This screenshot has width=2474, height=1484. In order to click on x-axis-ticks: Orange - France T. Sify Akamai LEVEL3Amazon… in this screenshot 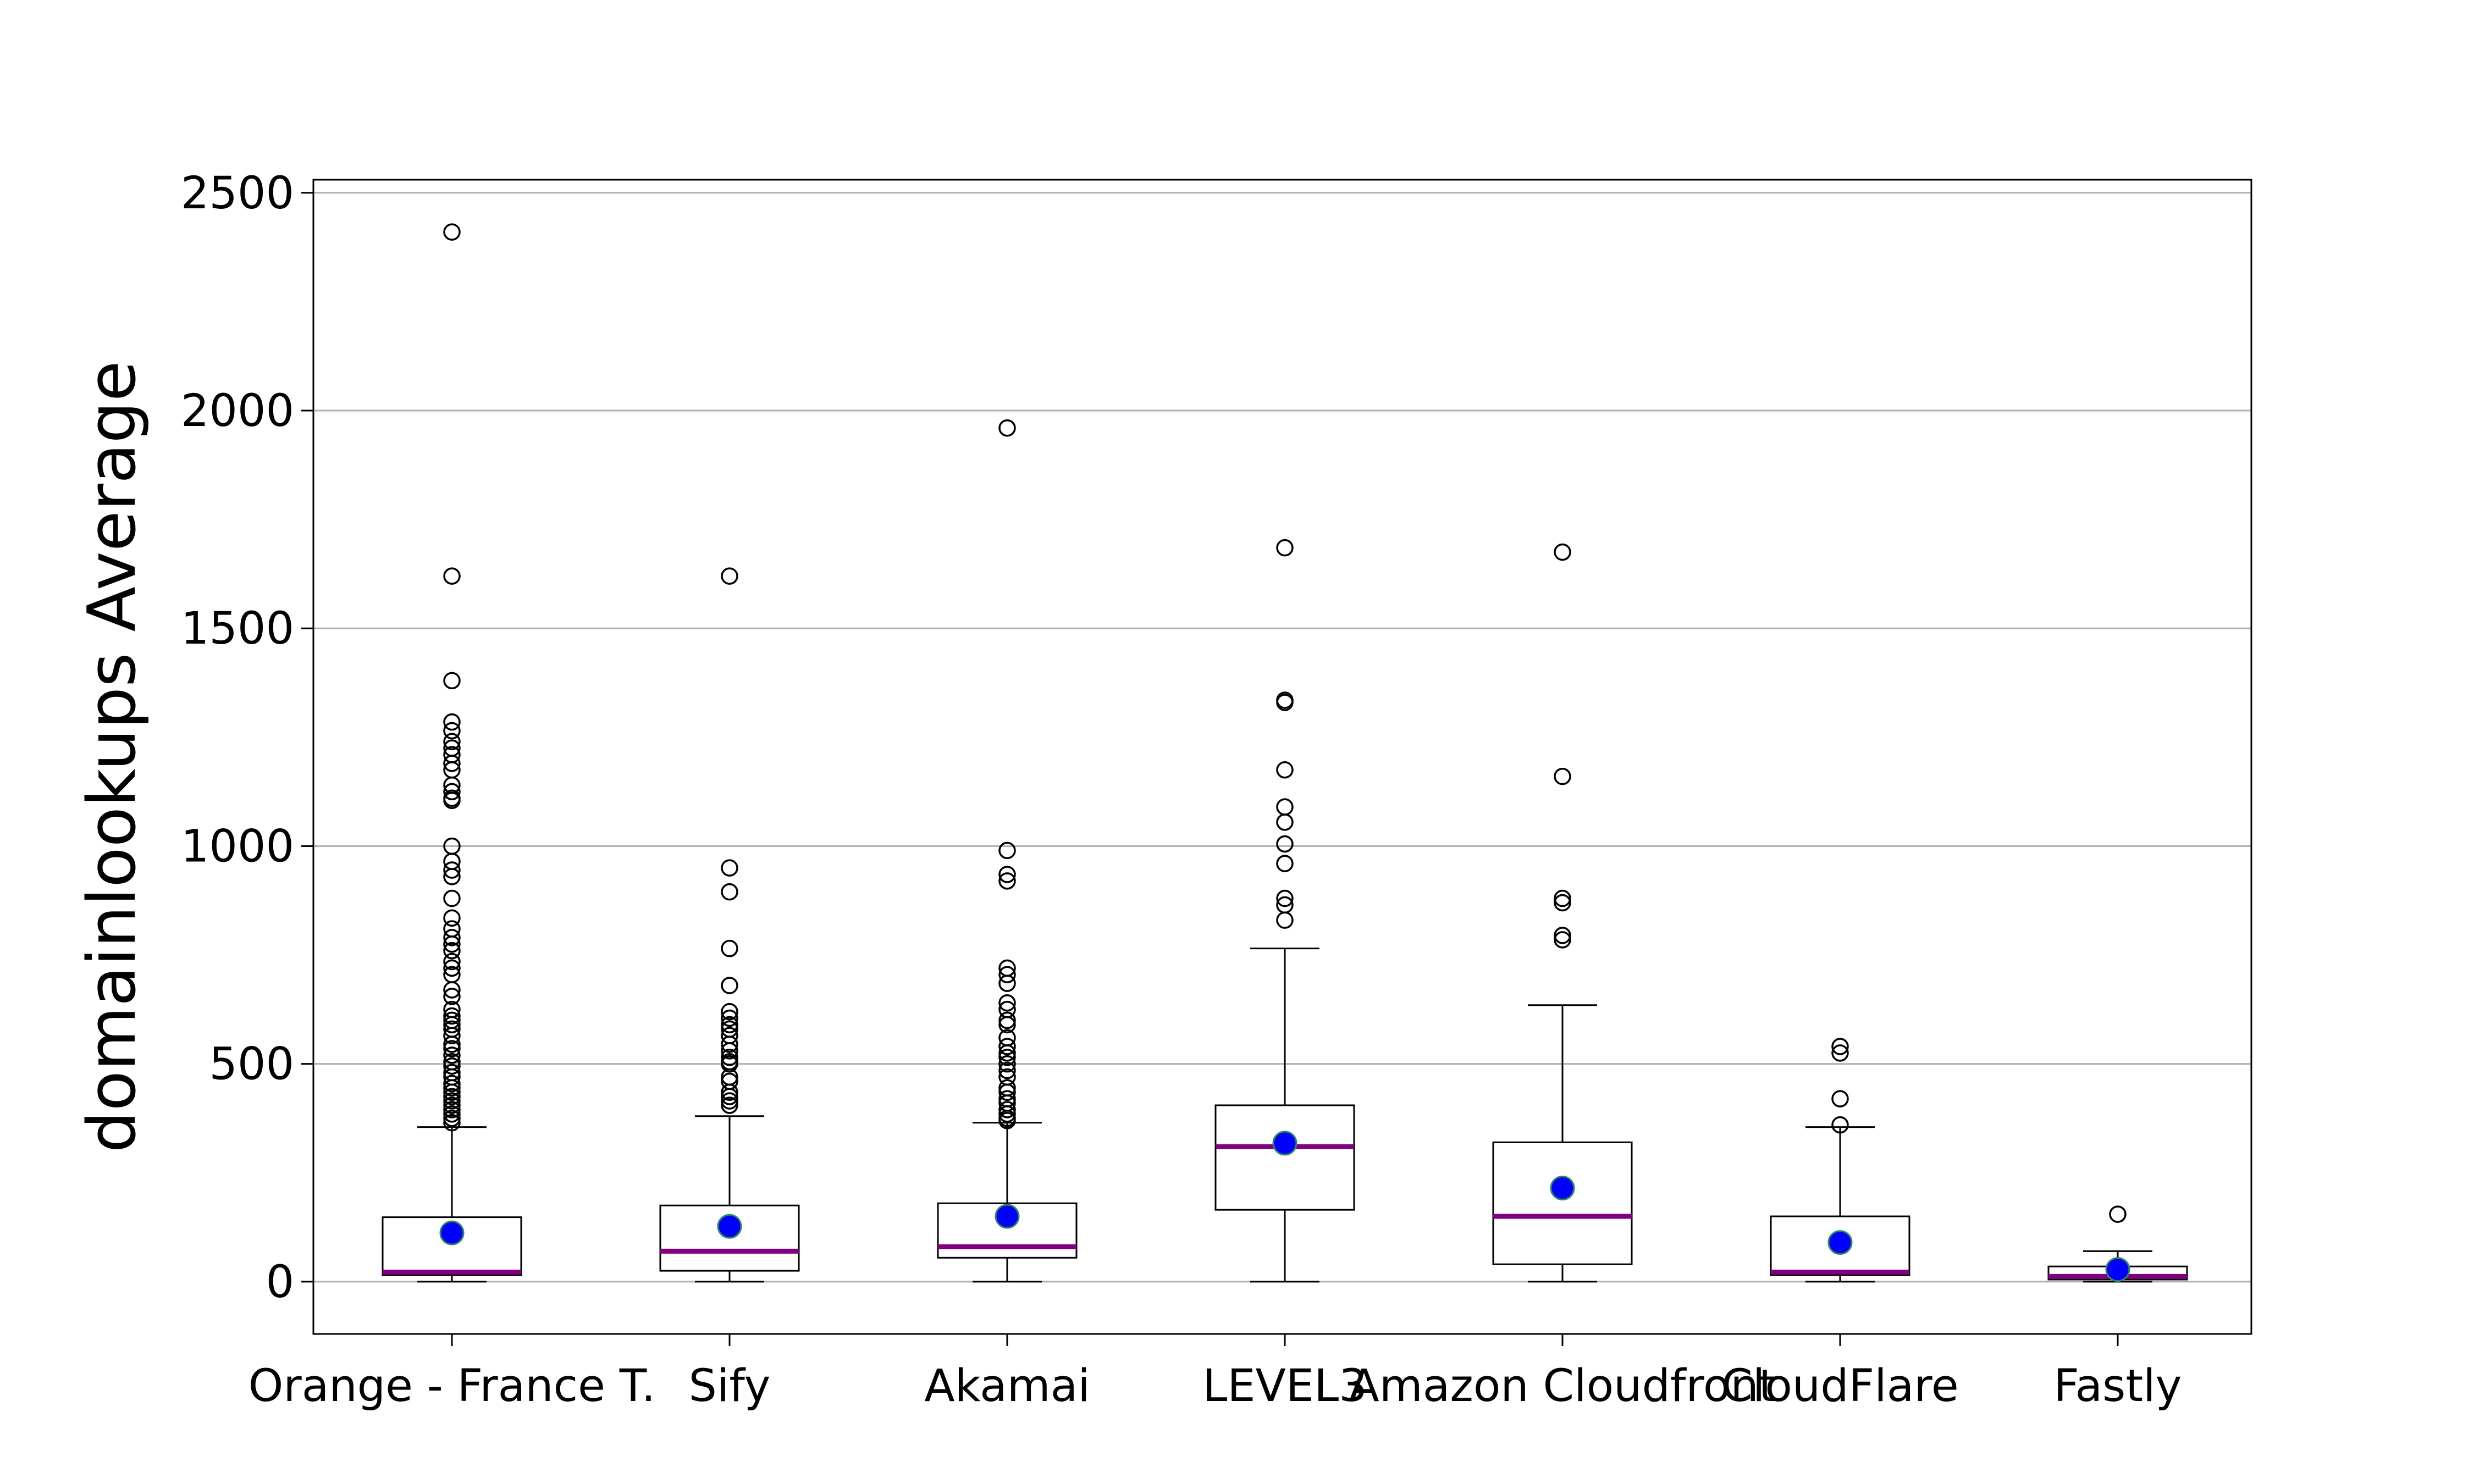, I will do `click(1215, 1373)`.